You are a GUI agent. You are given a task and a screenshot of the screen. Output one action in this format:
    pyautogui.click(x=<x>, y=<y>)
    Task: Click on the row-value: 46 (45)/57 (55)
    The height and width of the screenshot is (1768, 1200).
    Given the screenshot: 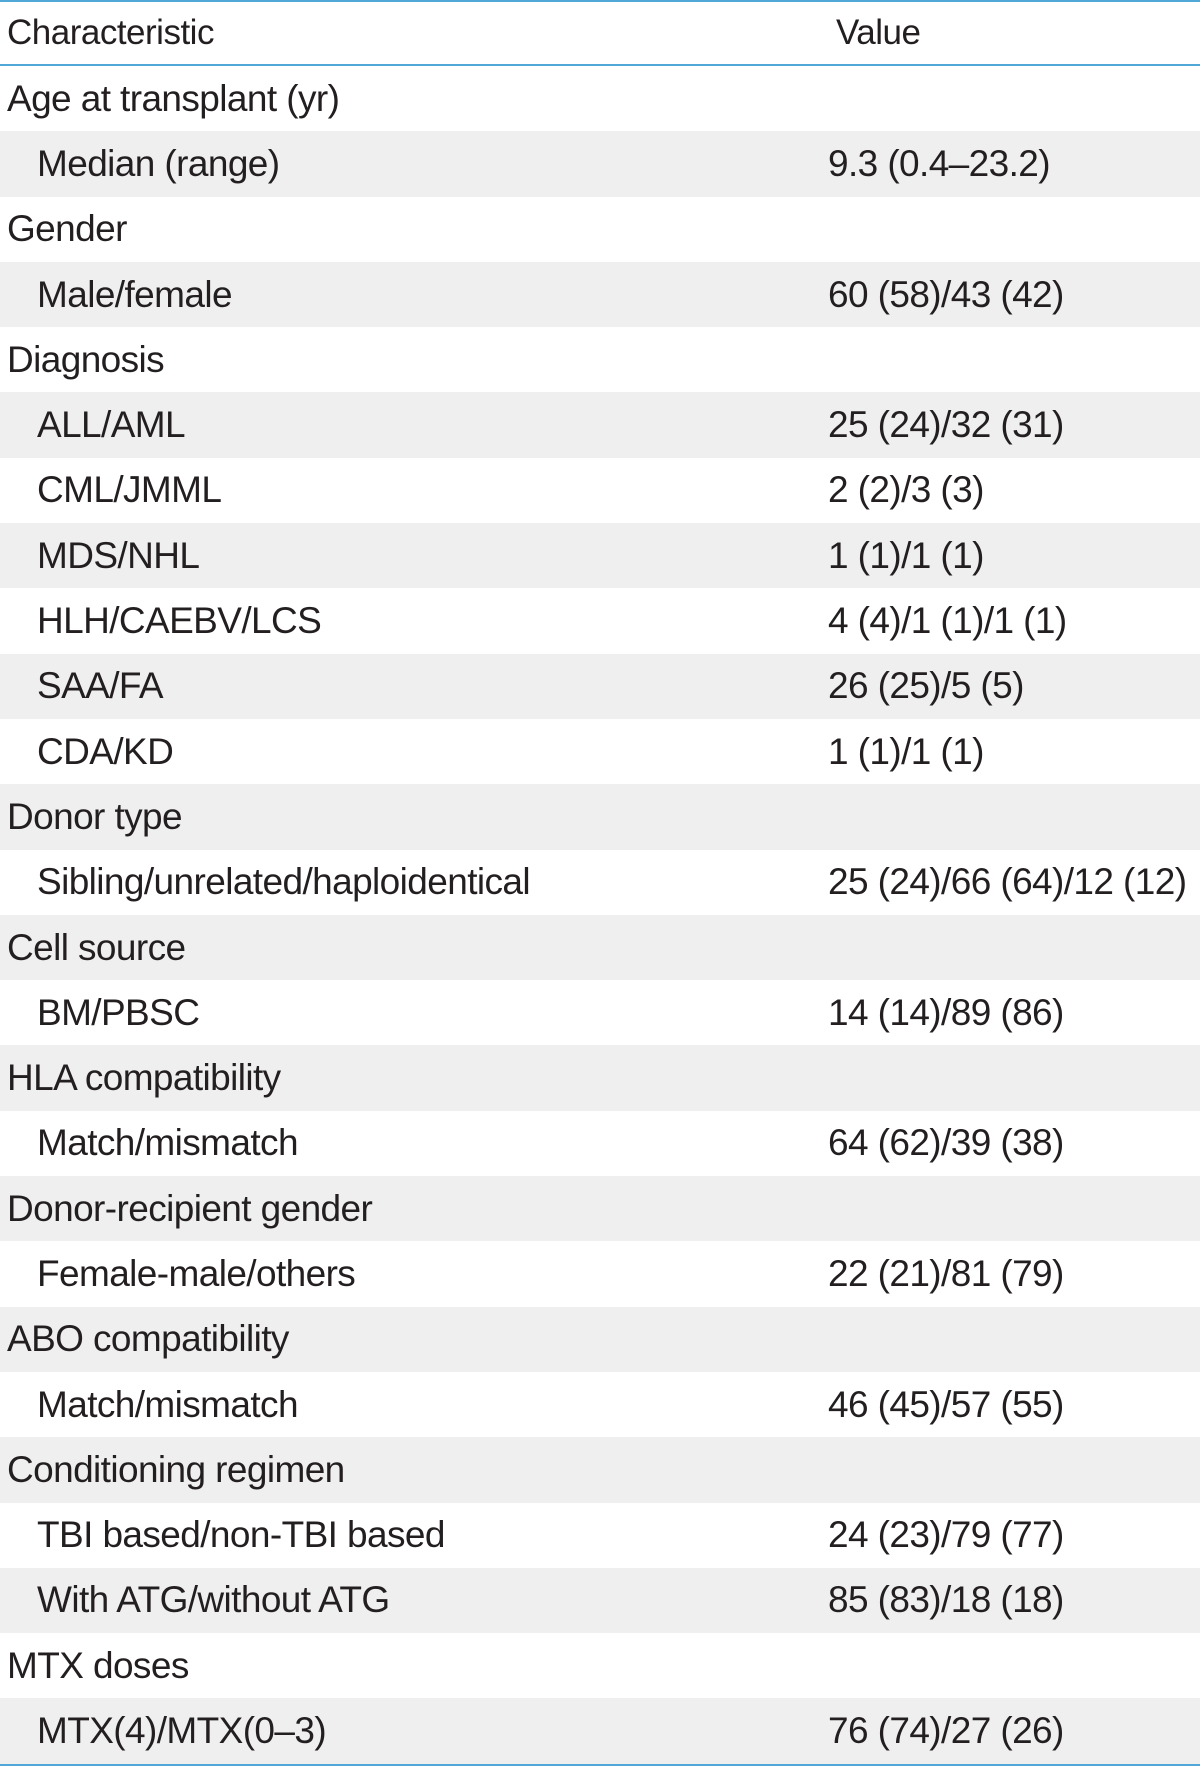 What is the action you would take?
    pyautogui.click(x=946, y=1404)
    